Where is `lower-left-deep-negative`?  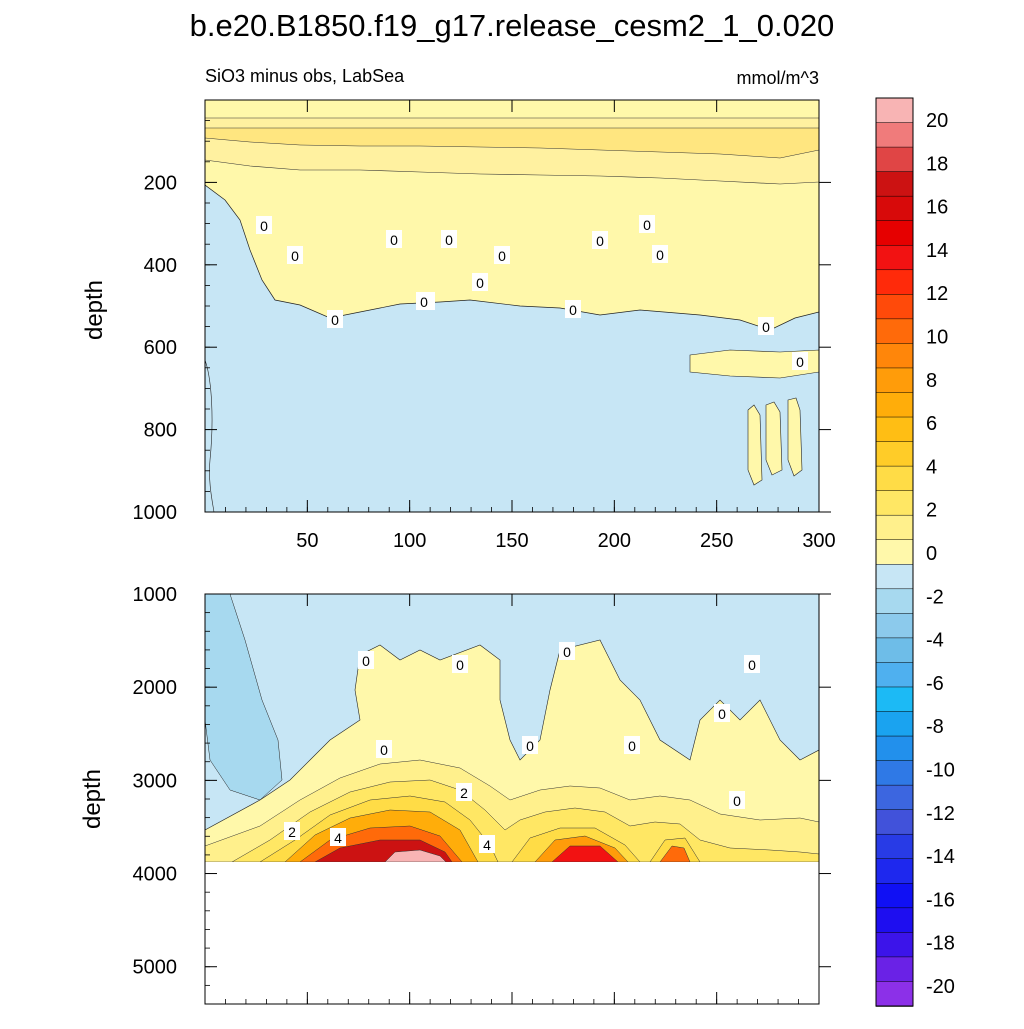 lower-left-deep-negative is located at coordinates (244, 697).